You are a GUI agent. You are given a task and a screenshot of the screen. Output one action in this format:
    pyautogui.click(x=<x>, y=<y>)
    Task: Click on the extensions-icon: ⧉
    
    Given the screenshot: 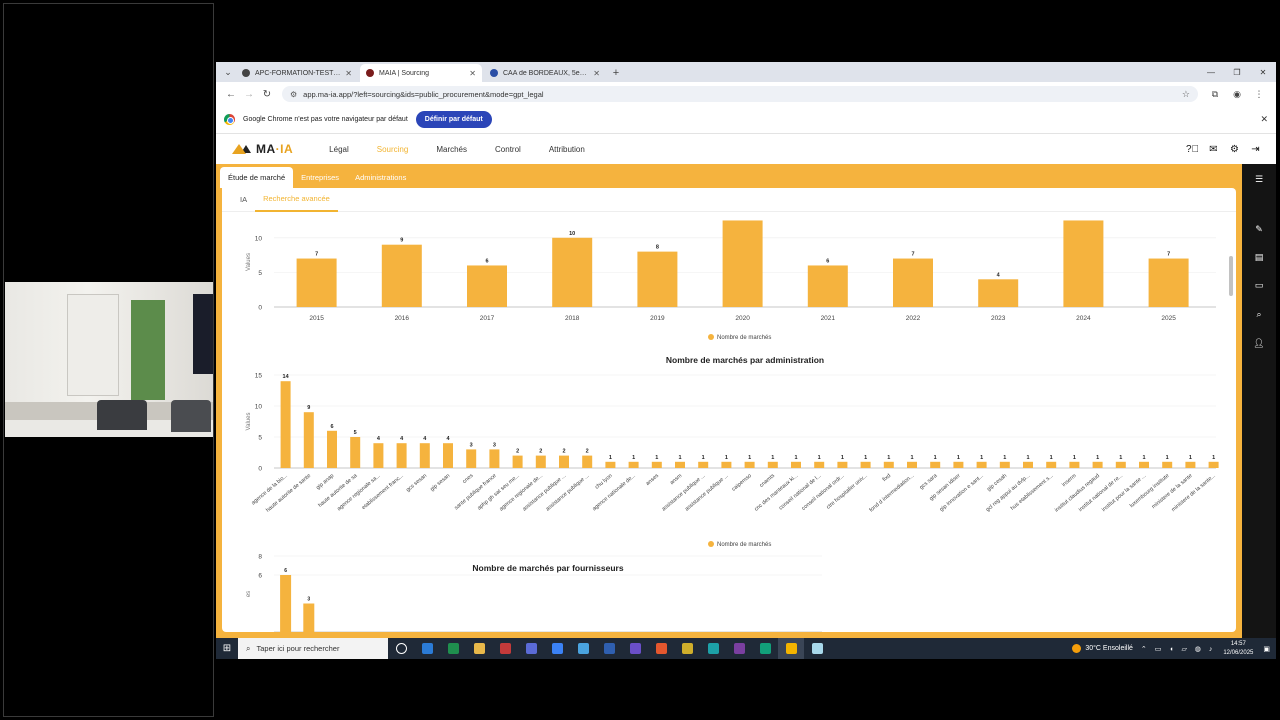 What is the action you would take?
    pyautogui.click(x=1215, y=93)
    